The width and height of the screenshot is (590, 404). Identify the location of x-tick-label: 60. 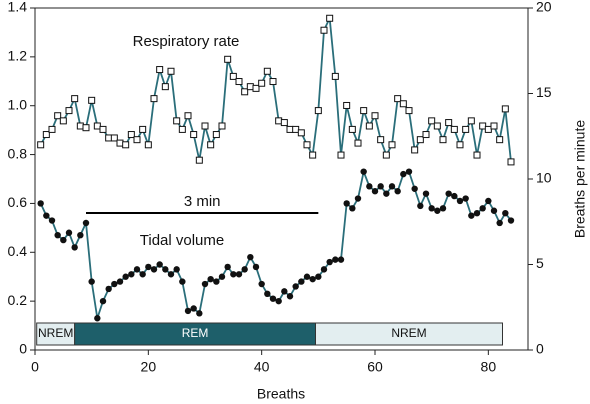
(375, 367).